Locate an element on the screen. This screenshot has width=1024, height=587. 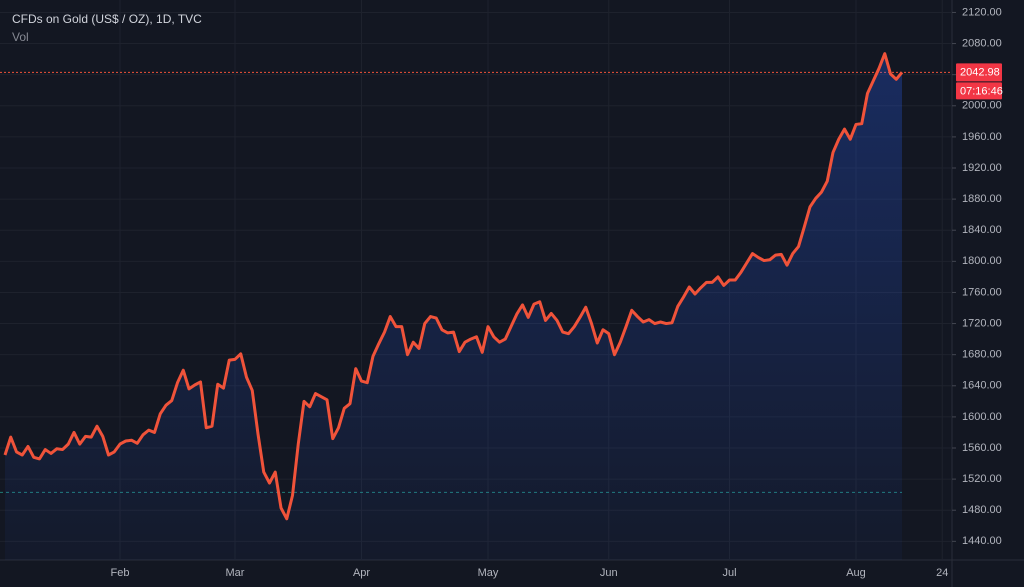
y-tick-label: 1640.00 is located at coordinates (982, 386).